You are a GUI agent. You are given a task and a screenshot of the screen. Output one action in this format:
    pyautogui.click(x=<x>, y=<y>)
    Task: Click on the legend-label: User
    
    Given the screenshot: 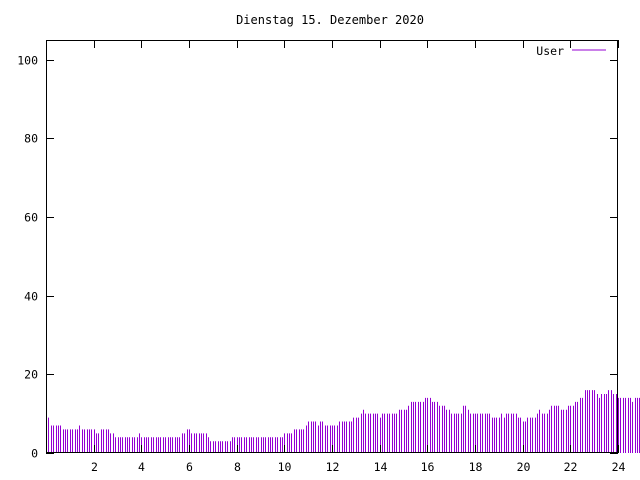 What is the action you would take?
    pyautogui.click(x=550, y=51)
    